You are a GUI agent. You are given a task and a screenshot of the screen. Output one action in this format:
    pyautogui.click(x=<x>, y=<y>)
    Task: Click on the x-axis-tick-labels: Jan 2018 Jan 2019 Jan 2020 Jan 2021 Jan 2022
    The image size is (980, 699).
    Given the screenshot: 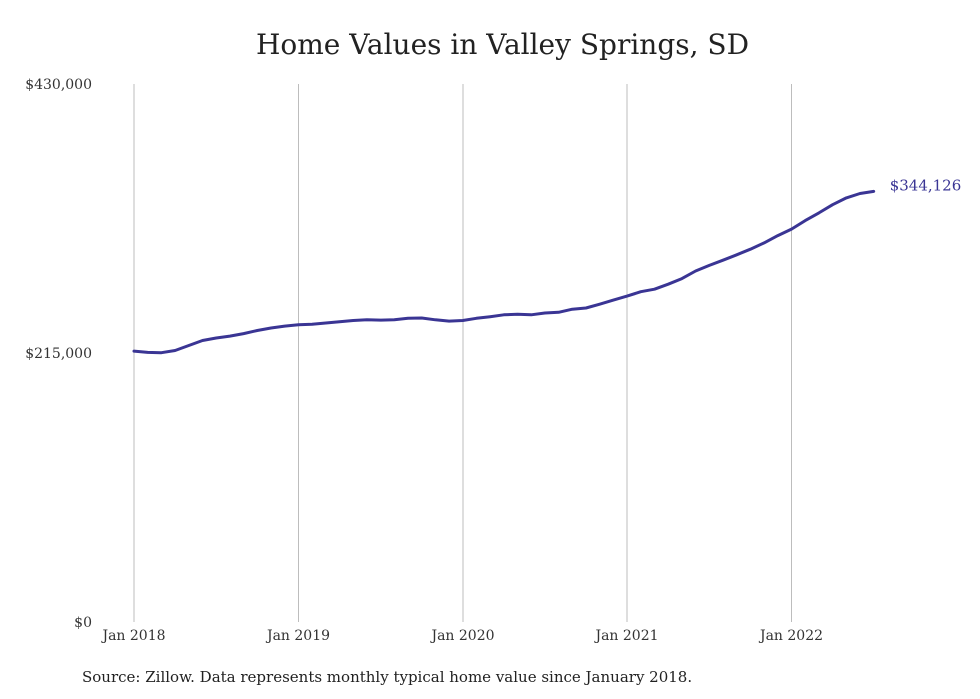 What is the action you would take?
    pyautogui.click(x=461, y=636)
    